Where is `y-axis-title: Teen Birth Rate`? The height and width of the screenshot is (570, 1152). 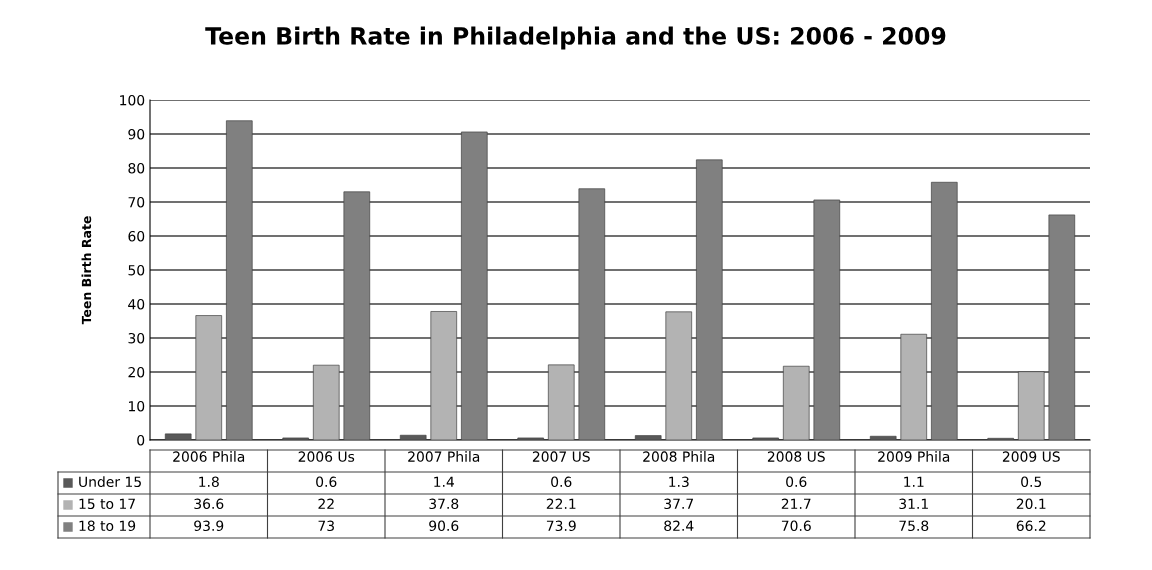
y-axis-title: Teen Birth Rate is located at coordinates (86, 270).